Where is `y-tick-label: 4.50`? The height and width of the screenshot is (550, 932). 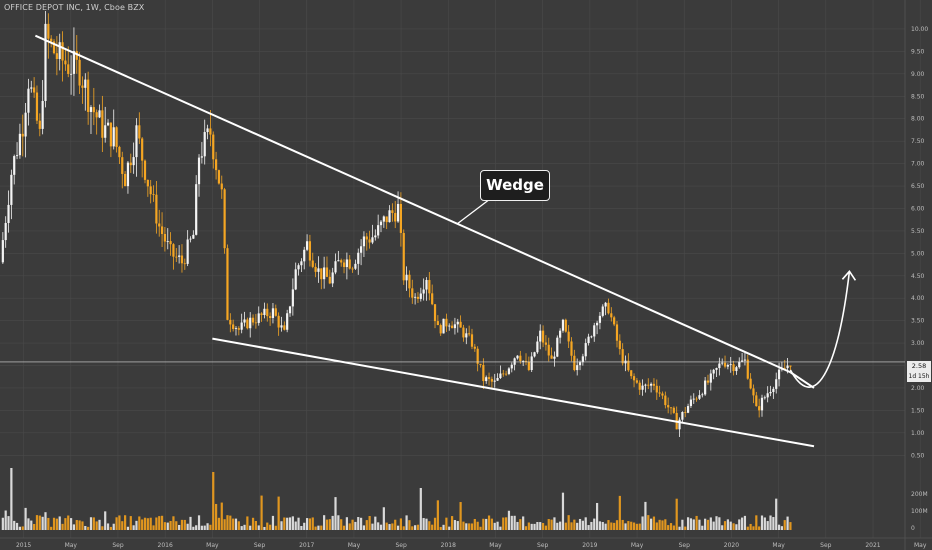 y-tick-label: 4.50 is located at coordinates (918, 276).